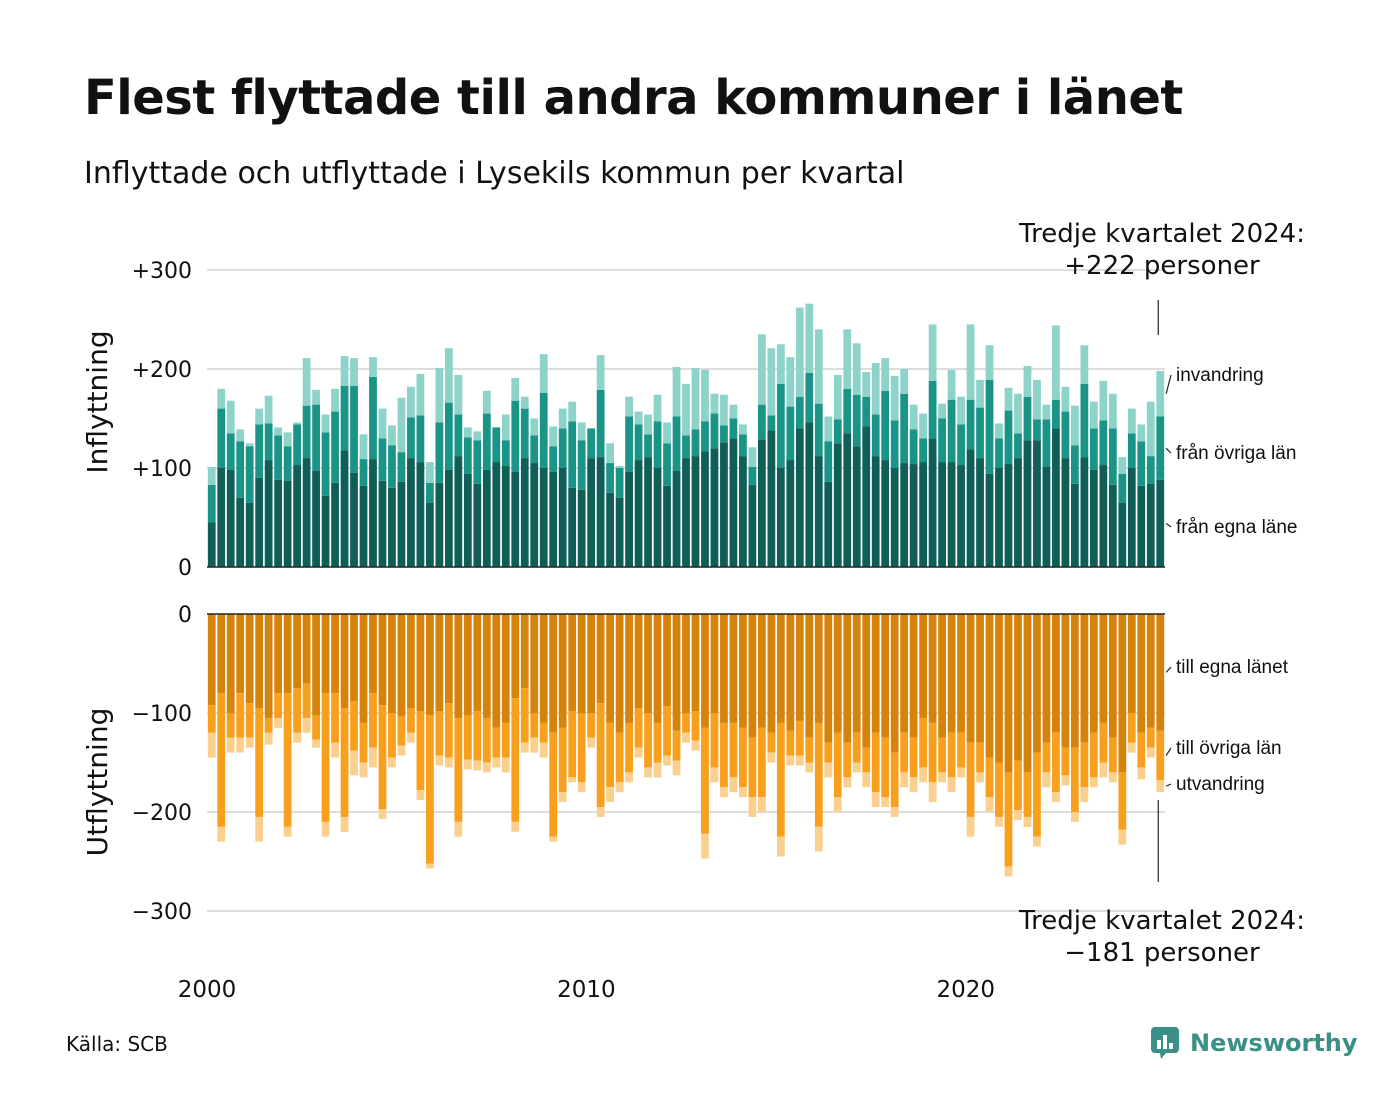  I want to click on annotation-bottom-line2: −181 personer, so click(1162, 953).